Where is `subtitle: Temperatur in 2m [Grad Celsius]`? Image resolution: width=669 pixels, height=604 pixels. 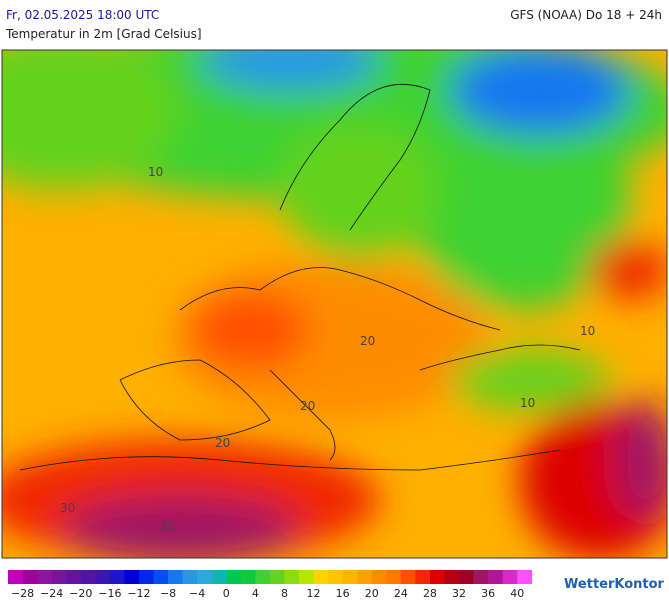
subtitle: Temperatur in 2m [Grad Celsius] is located at coordinates (103, 34).